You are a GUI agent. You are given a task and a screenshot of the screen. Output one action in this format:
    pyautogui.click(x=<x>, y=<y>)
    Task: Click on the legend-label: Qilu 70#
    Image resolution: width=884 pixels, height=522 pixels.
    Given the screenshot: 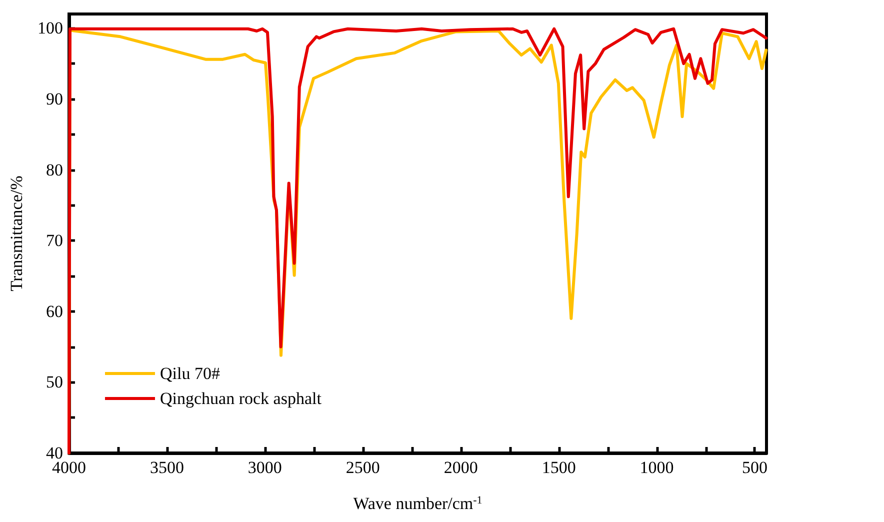 What is the action you would take?
    pyautogui.click(x=190, y=373)
    